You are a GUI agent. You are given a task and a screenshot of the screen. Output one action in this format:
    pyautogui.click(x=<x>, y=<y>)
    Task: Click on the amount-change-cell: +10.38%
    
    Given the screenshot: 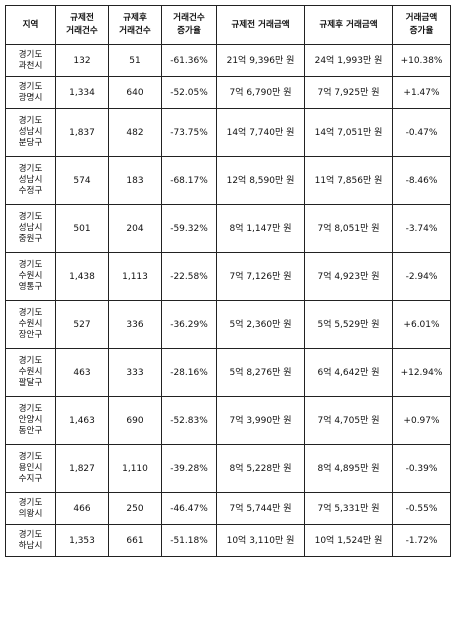 What is the action you would take?
    pyautogui.click(x=421, y=60)
    